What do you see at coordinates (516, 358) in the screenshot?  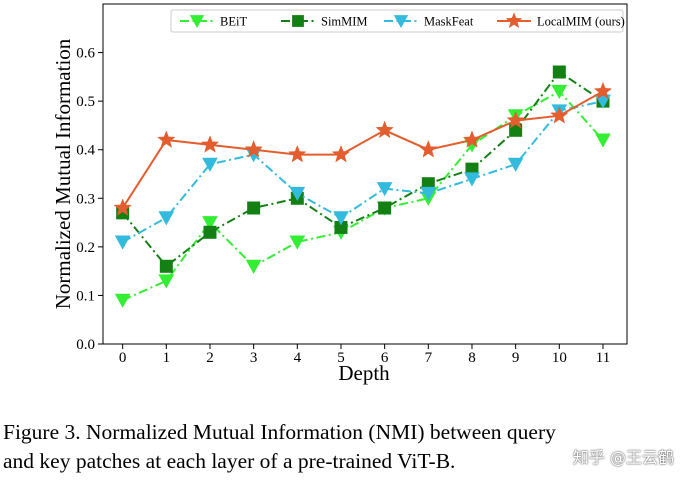 I see `x-tick-label: 9` at bounding box center [516, 358].